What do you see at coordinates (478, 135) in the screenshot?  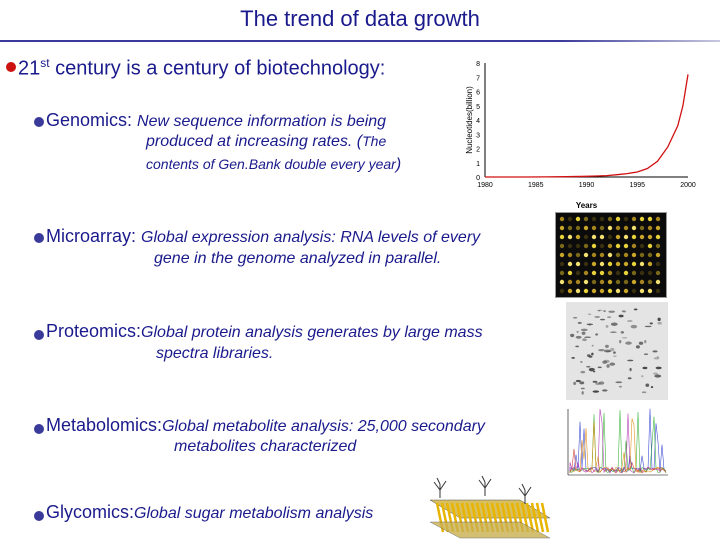 I see `y-tick-label: 3` at bounding box center [478, 135].